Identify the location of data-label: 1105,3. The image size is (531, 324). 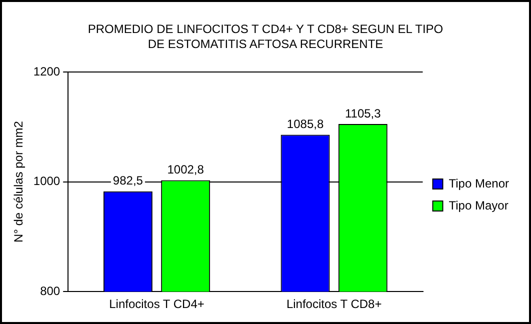
(363, 113).